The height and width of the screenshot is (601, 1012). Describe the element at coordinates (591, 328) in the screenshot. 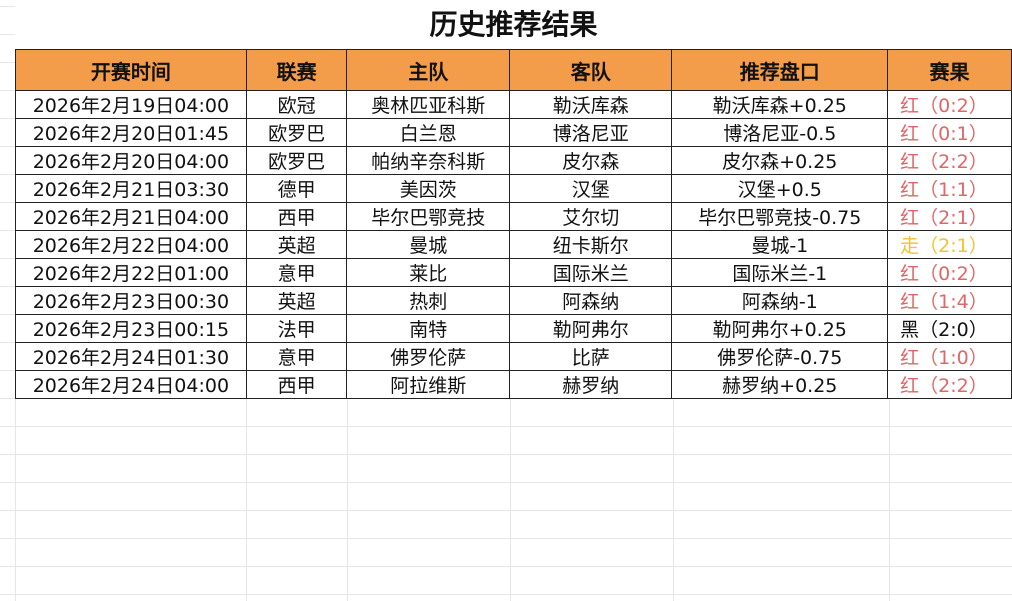

I see `cell-away: 勒阿弗尔` at that location.